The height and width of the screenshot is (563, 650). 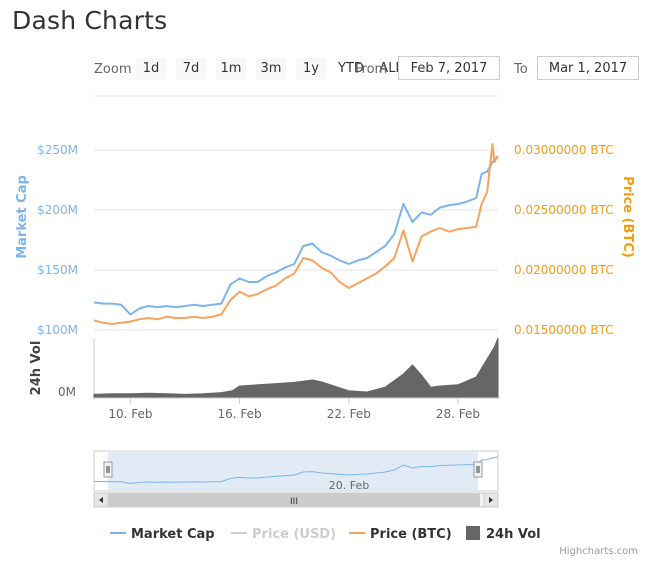 I want to click on market-cap-axis-title: Market Cap, so click(x=22, y=217).